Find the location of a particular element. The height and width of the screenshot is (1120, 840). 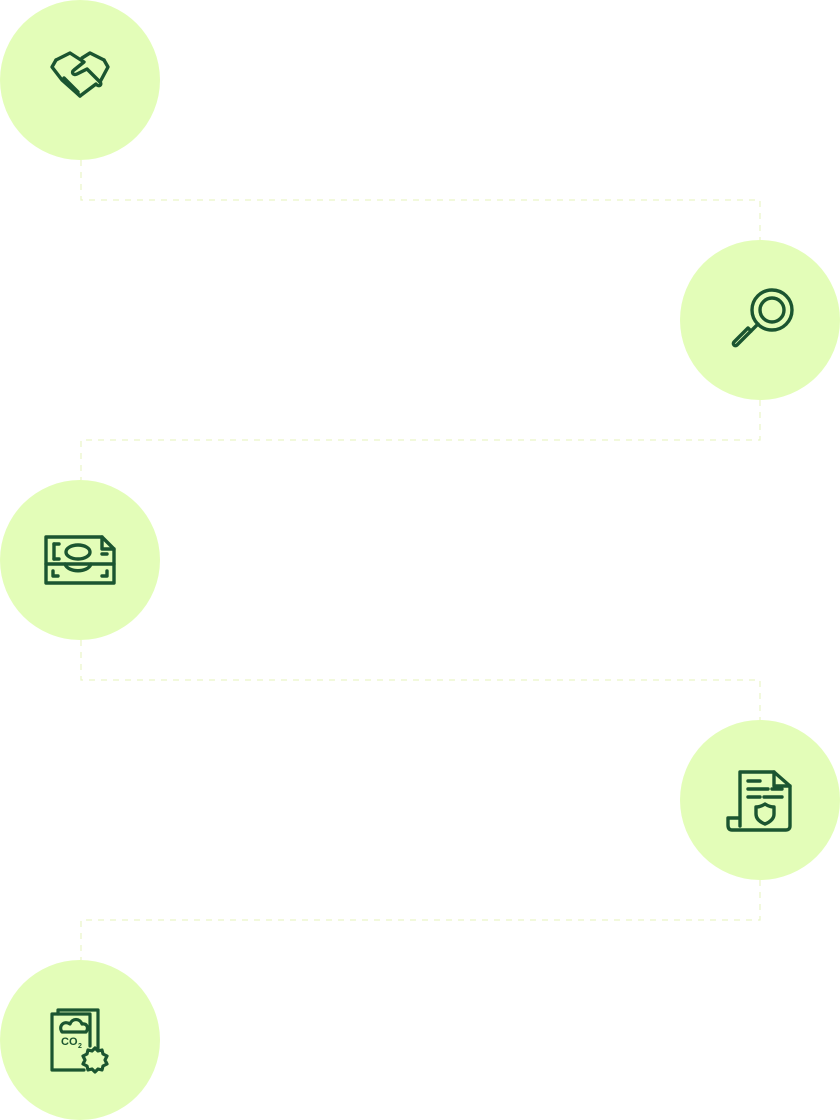

handshake-icon is located at coordinates (80, 74).